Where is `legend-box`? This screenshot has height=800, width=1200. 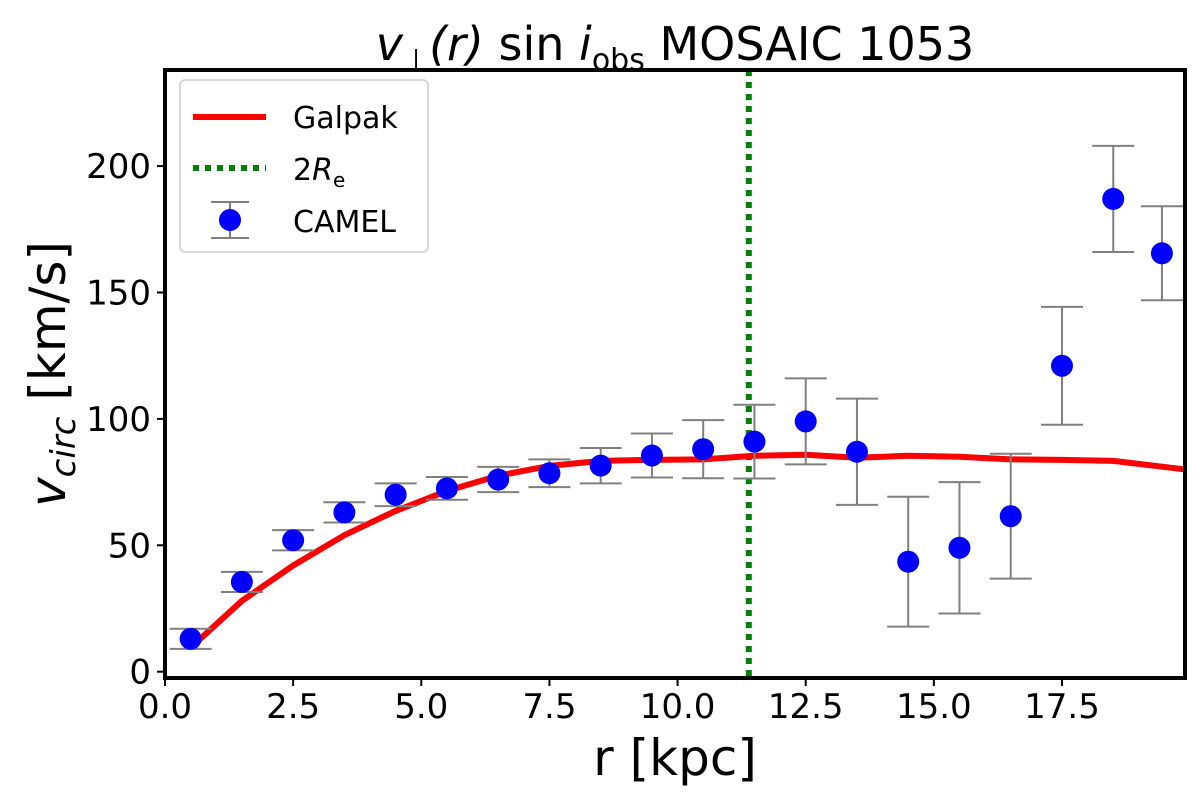 legend-box is located at coordinates (304, 166).